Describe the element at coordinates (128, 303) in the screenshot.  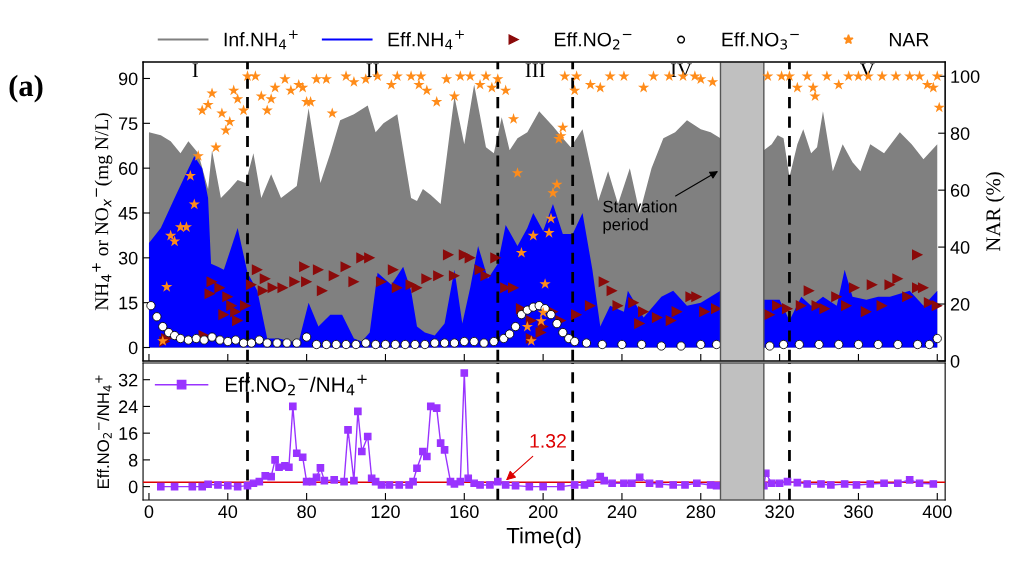
I see `y-tick-label: 15` at that location.